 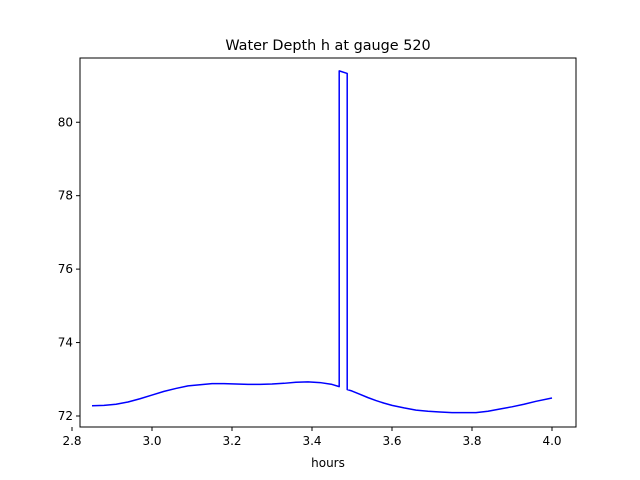 What do you see at coordinates (311, 441) in the screenshot?
I see `x-tick-label: 3.4` at bounding box center [311, 441].